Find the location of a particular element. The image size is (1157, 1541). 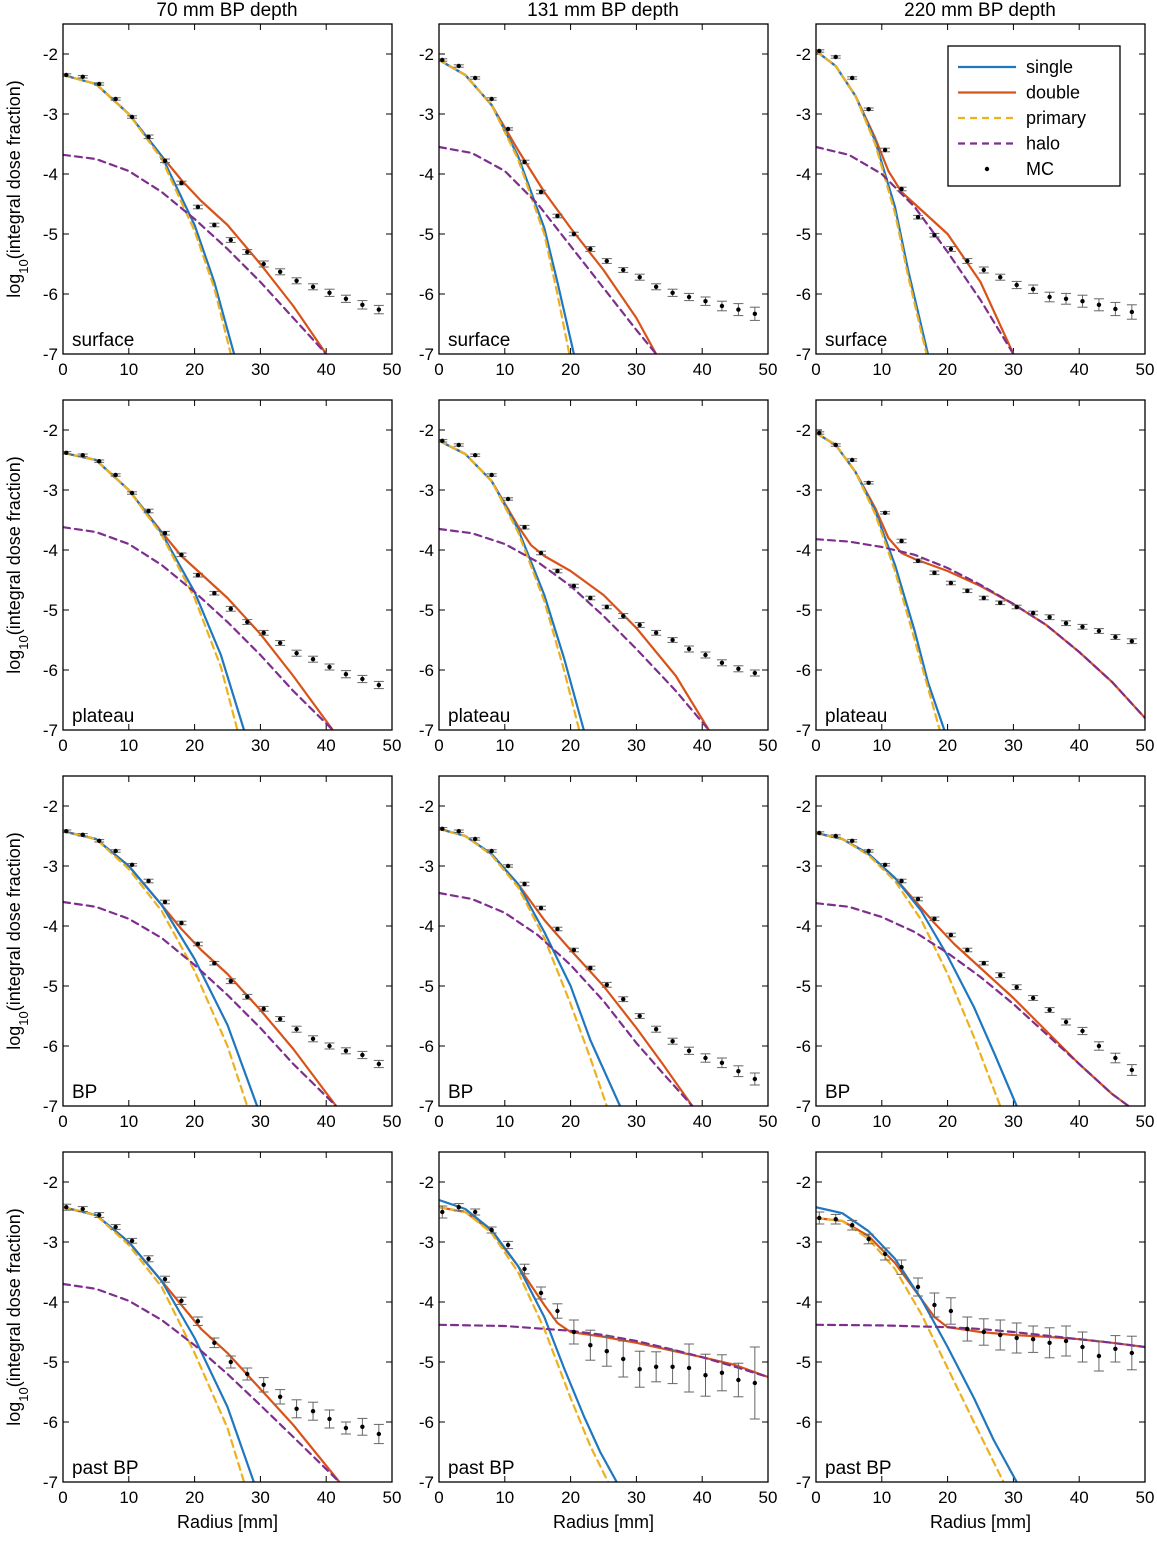

legend-item-single: single is located at coordinates (1015, 67).